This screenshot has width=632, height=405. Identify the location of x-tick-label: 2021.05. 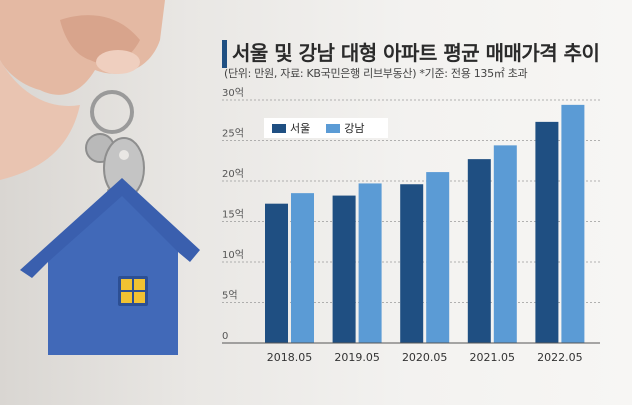
(493, 357).